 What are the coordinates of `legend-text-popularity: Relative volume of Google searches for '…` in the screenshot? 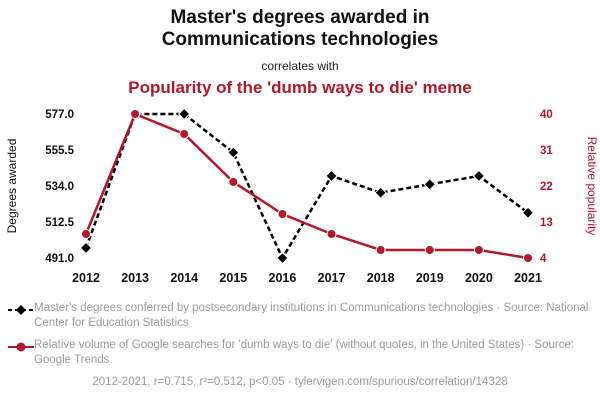 It's located at (304, 353).